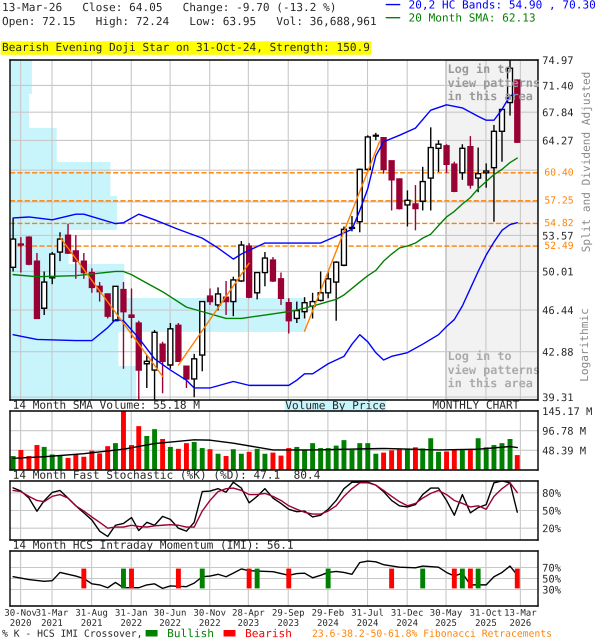  I want to click on chart-title: 14 Month Fast Stochastic (%K) (%D): 47.1 80.4, so click(167, 475).